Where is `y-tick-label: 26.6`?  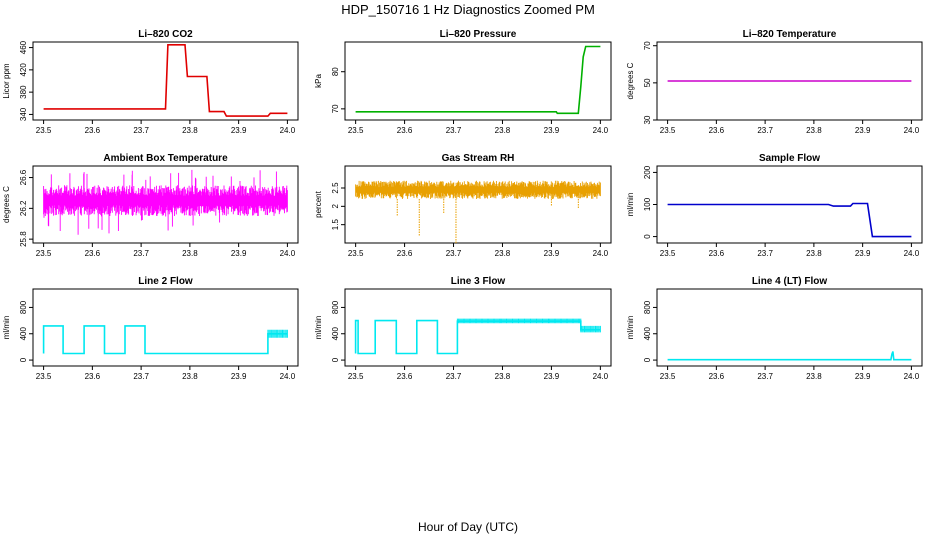 y-tick-label: 26.6 is located at coordinates (23, 177).